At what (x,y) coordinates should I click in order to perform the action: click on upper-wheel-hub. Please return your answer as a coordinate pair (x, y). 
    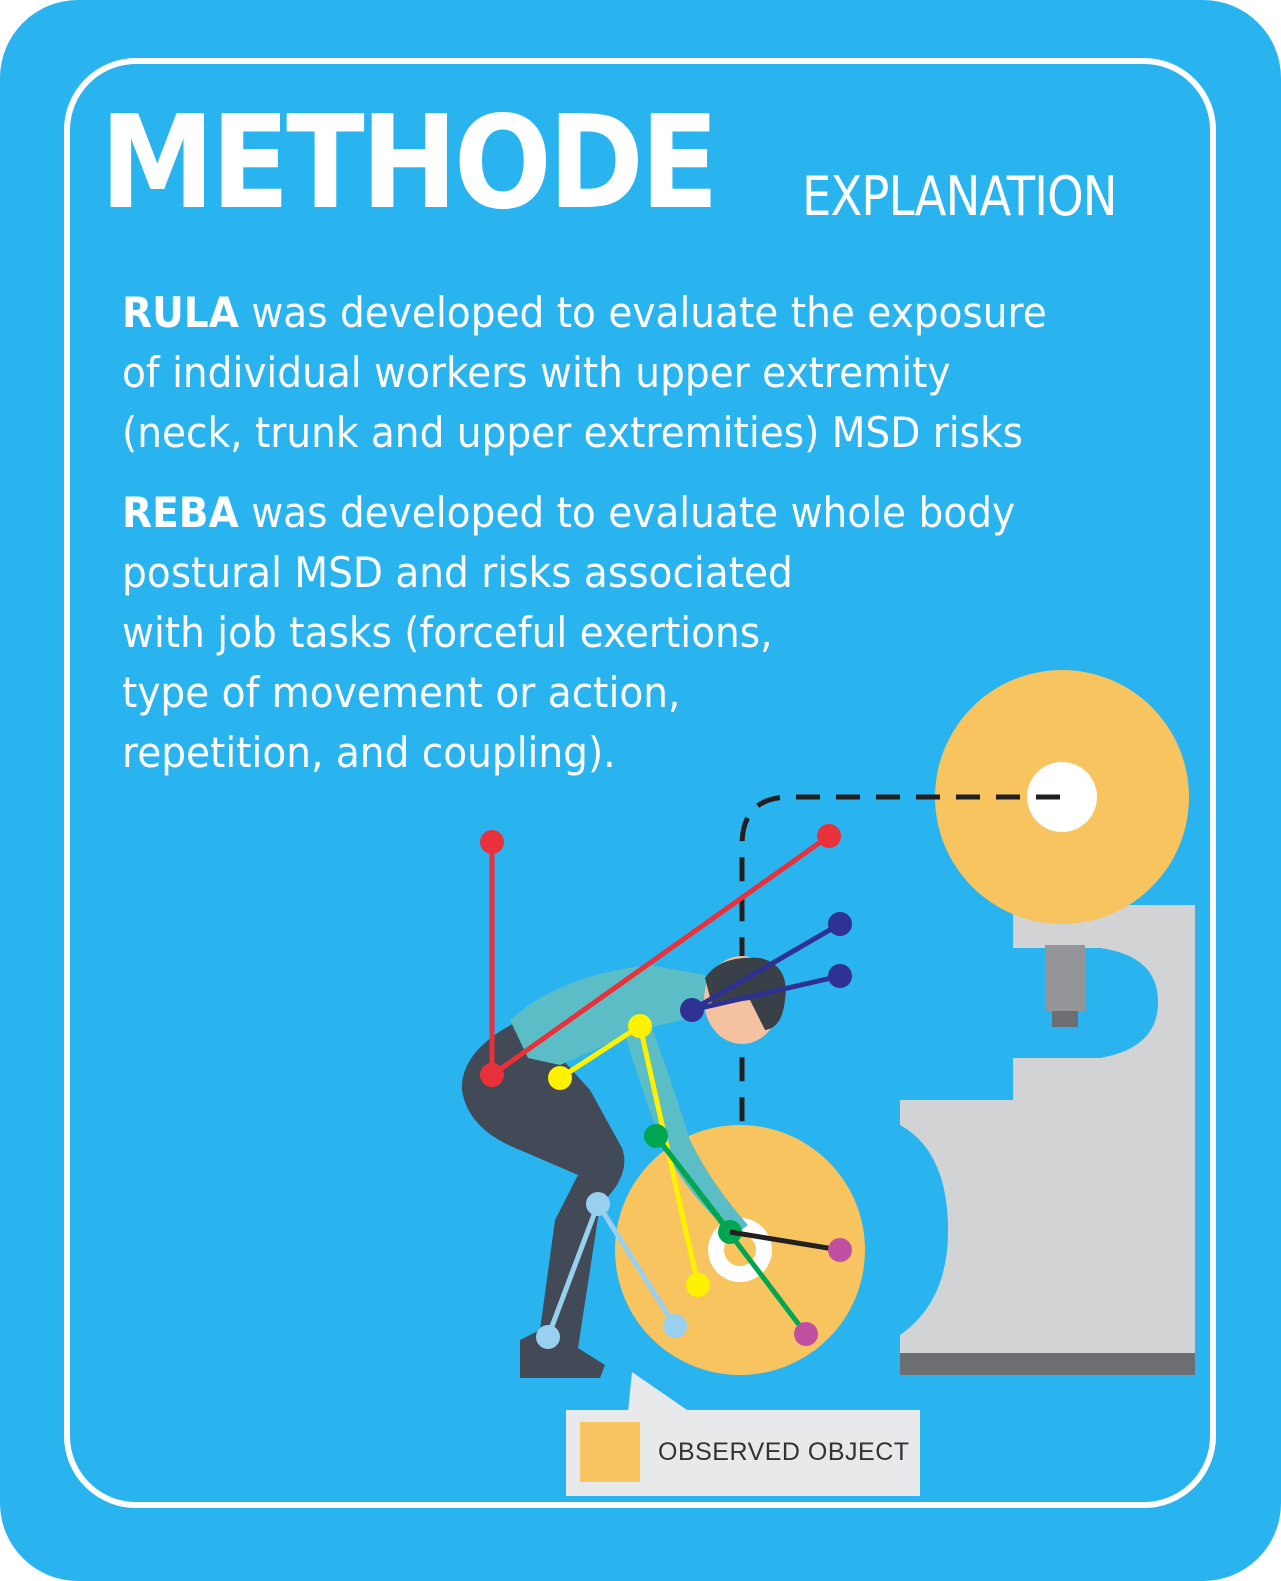
    Looking at the image, I should click on (1062, 797).